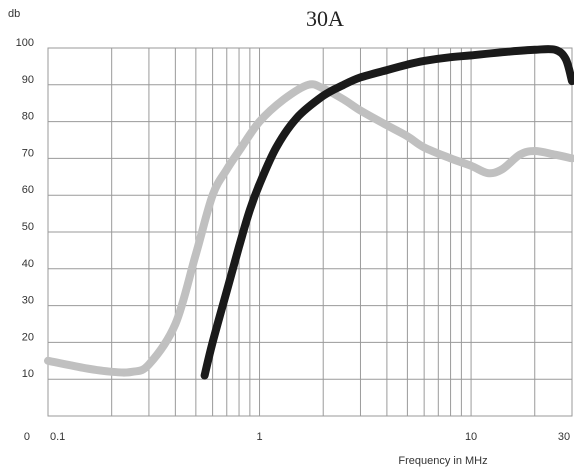  I want to click on y-axis-label: db, so click(14, 14).